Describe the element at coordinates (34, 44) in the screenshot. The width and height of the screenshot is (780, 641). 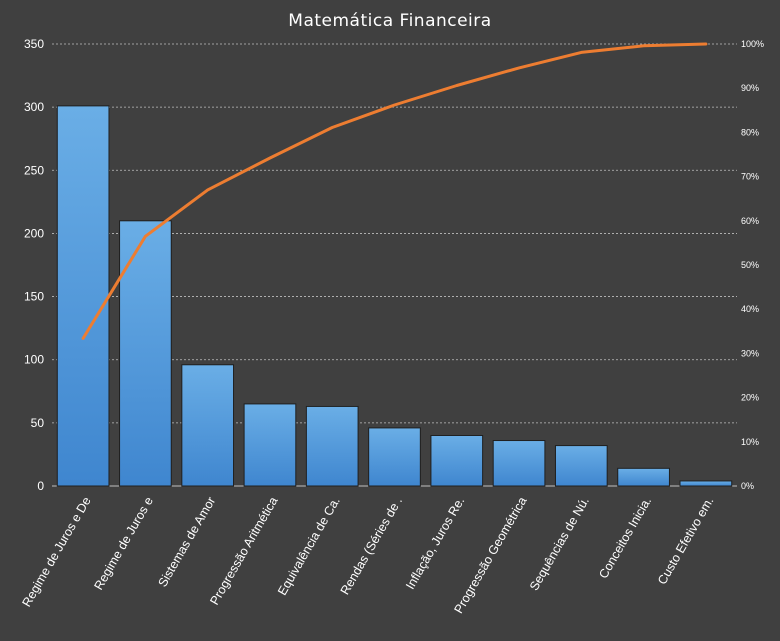
I see `left-tick-label: 350` at that location.